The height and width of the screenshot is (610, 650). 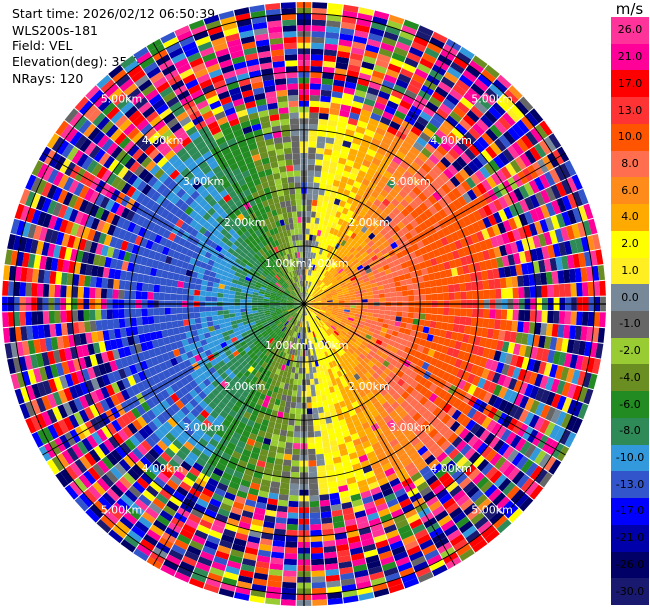 I want to click on instrument-text: WLS200s-181, so click(x=55, y=30).